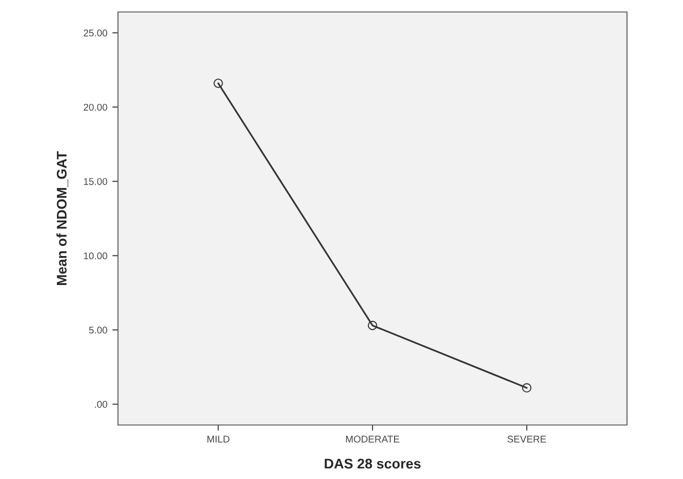 This screenshot has width=683, height=479. What do you see at coordinates (96, 33) in the screenshot?
I see `y-tick-label: 25.00` at bounding box center [96, 33].